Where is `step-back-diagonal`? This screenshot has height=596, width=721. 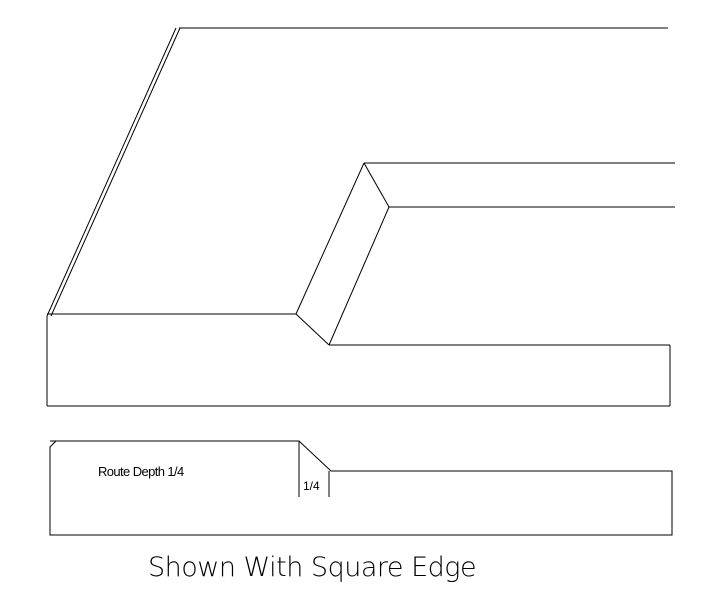
step-back-diagonal is located at coordinates (330, 238).